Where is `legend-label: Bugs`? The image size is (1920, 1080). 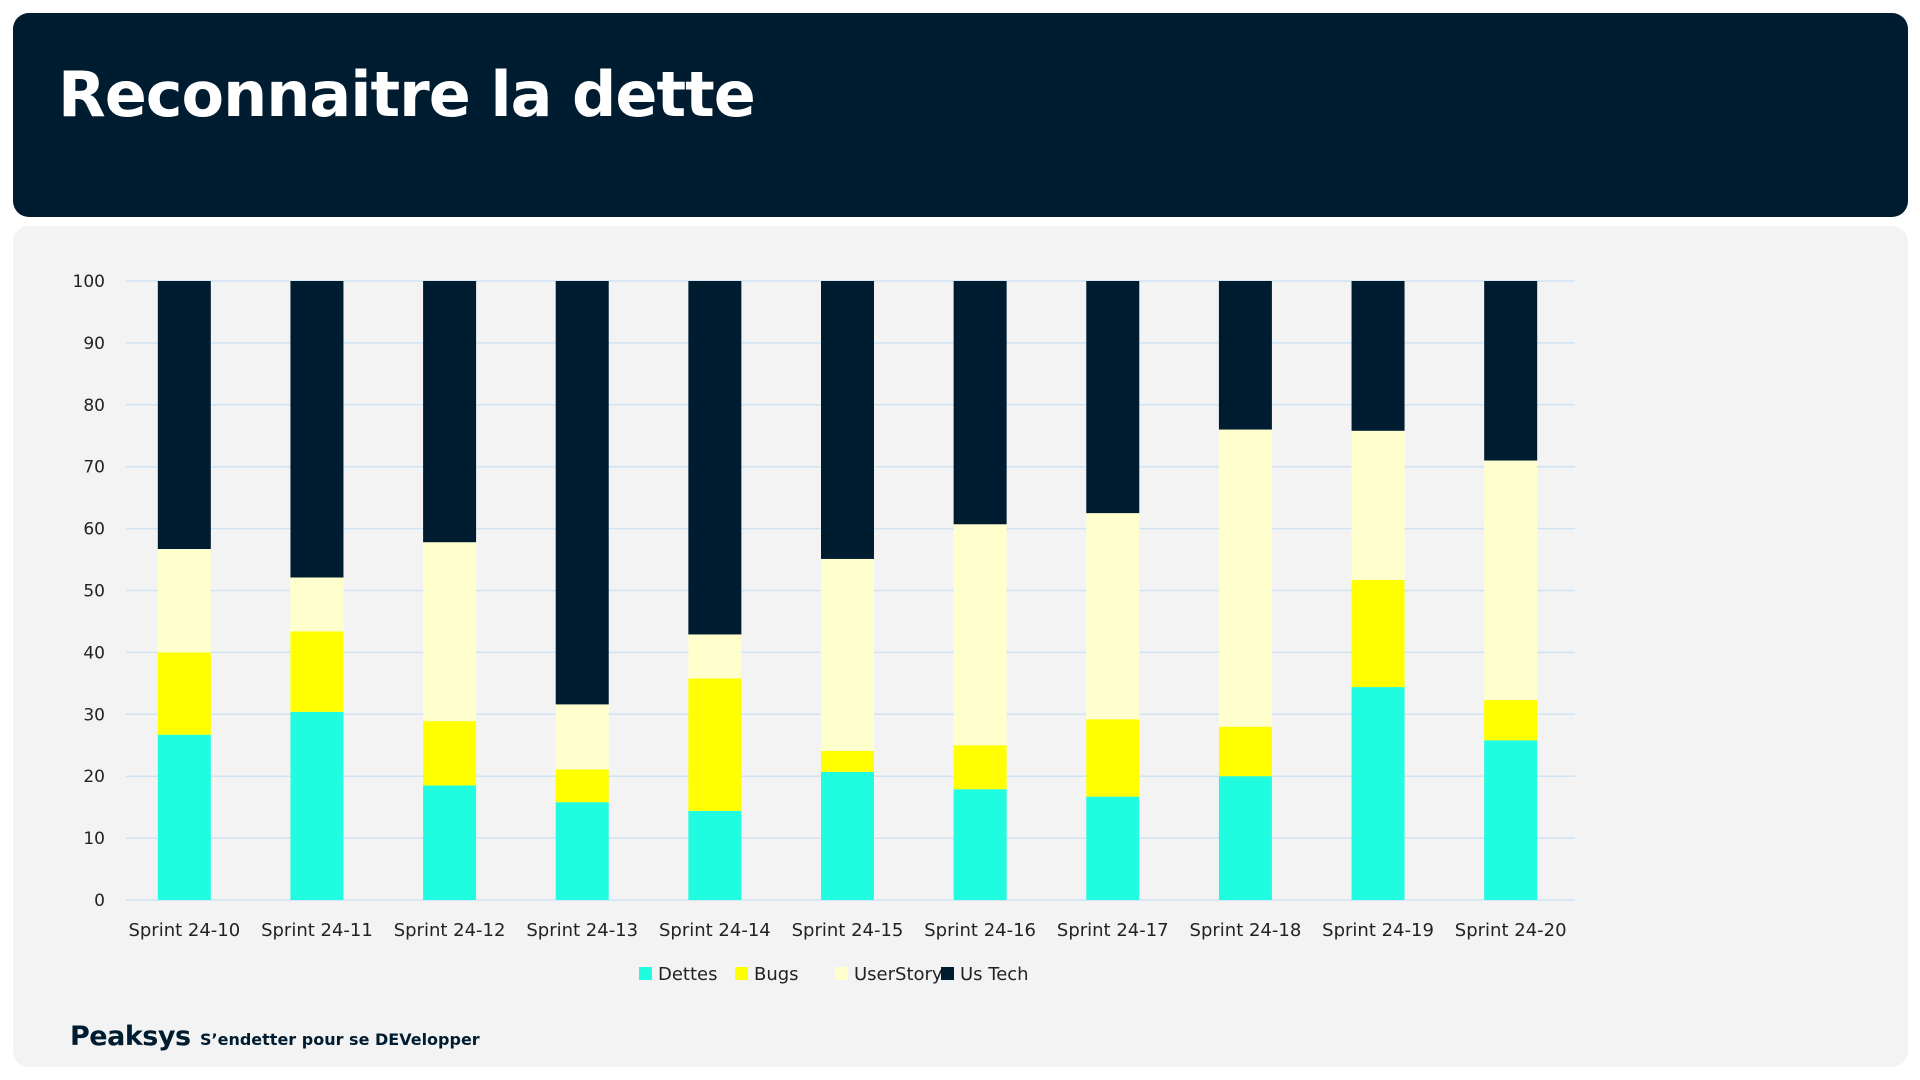
legend-label: Bugs is located at coordinates (776, 974).